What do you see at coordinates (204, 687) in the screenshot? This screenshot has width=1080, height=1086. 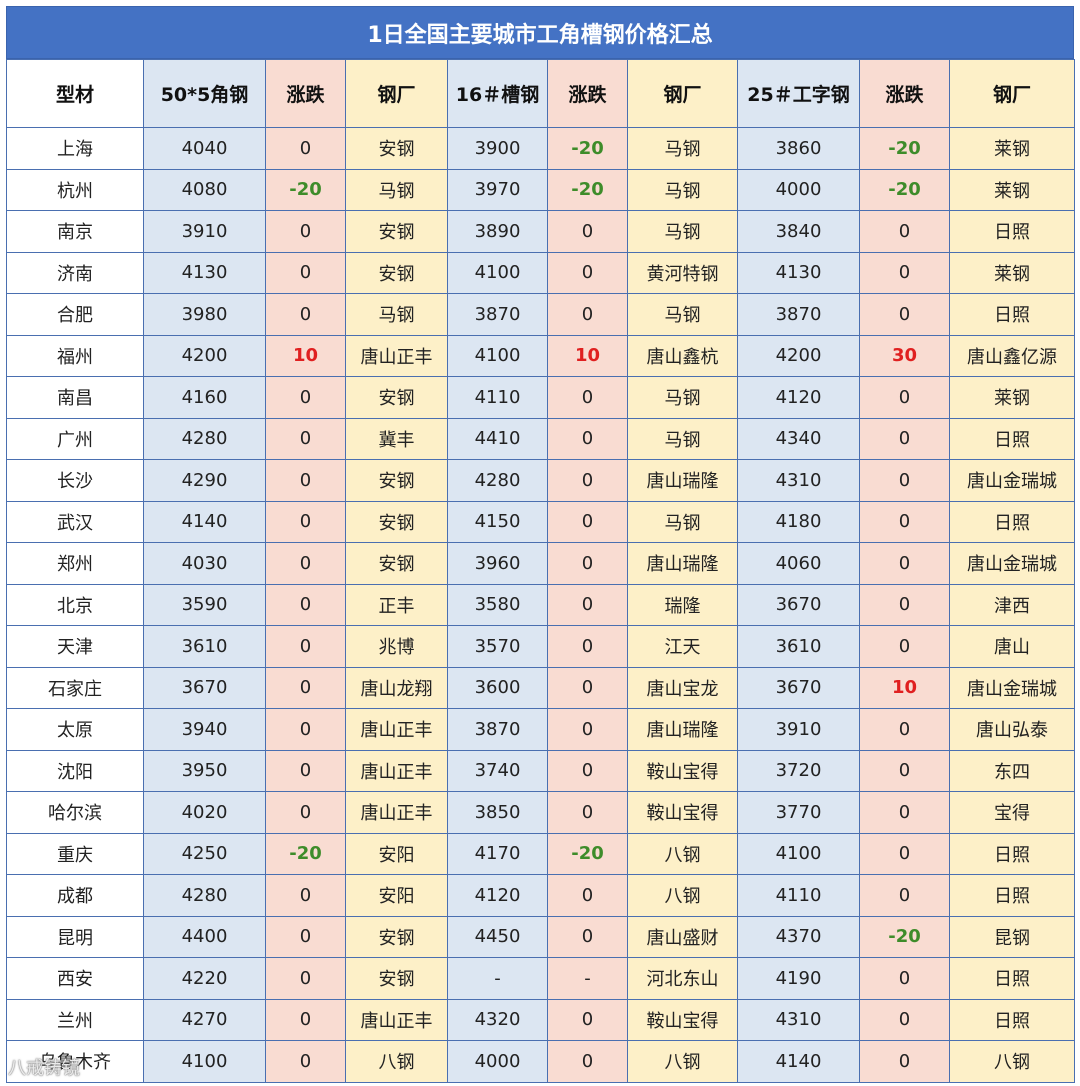 I see `cell-angle-price: 3670` at bounding box center [204, 687].